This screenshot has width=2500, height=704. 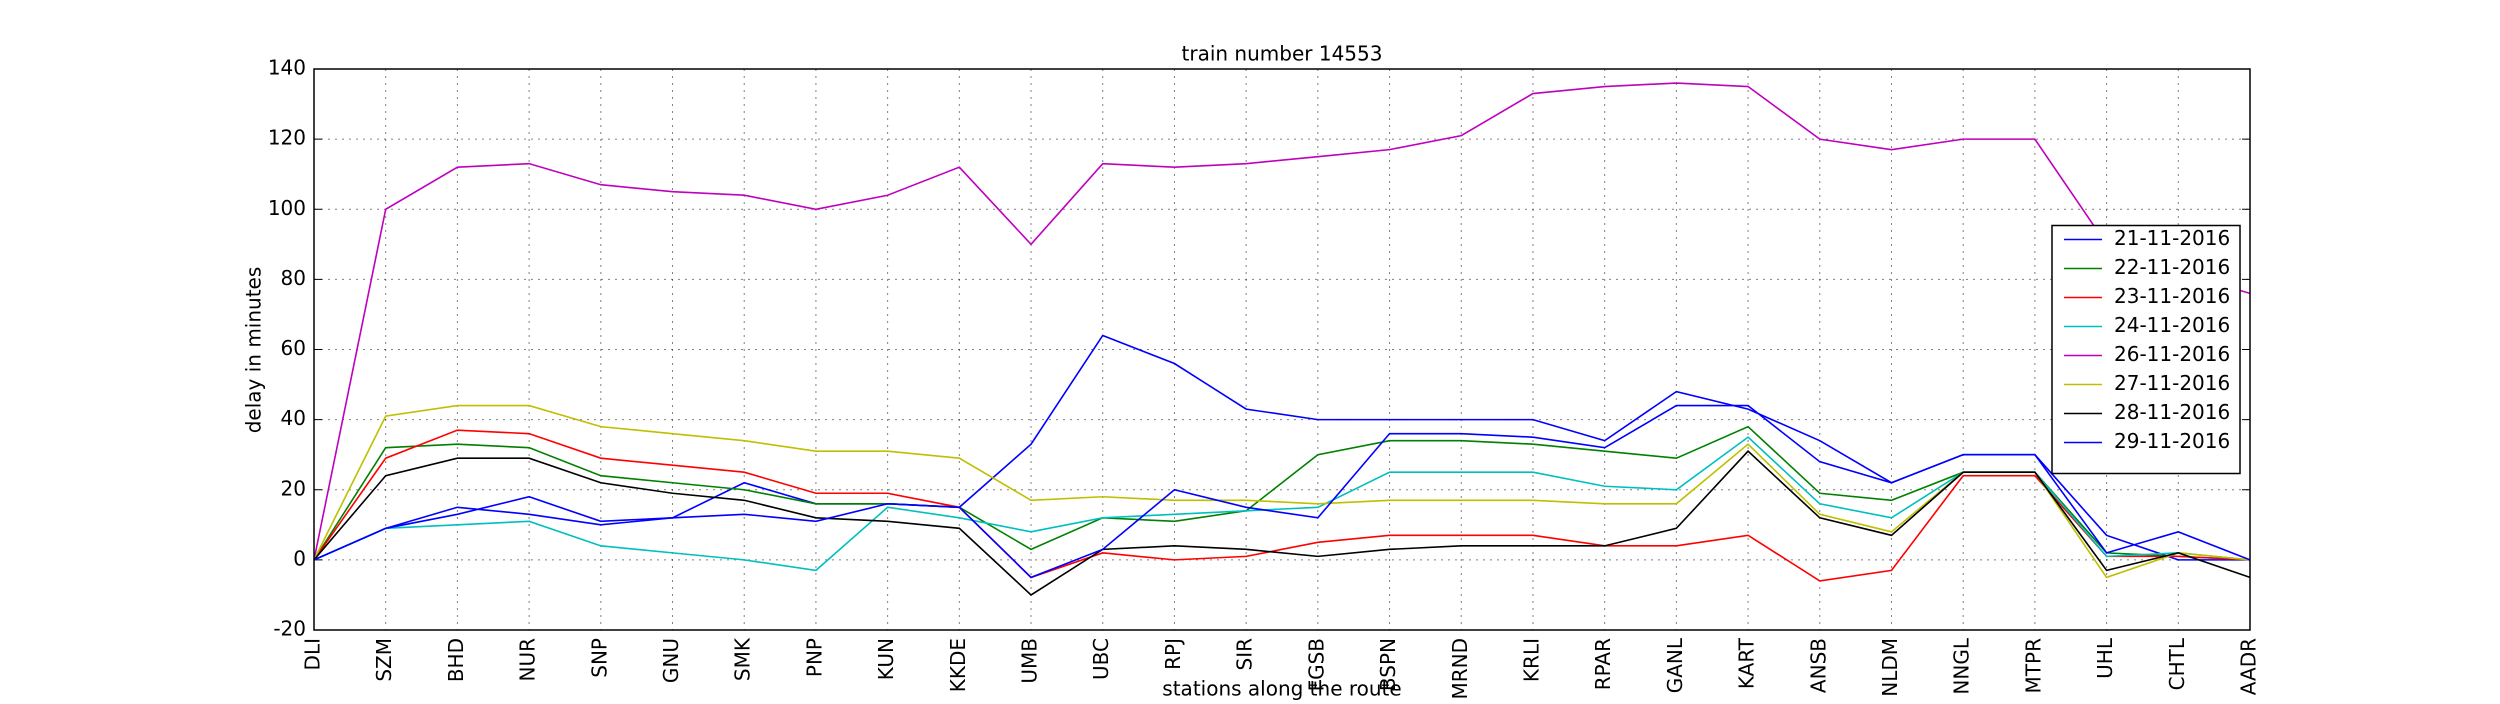 I want to click on x-axis-label: stations along the route, so click(x=1281, y=689).